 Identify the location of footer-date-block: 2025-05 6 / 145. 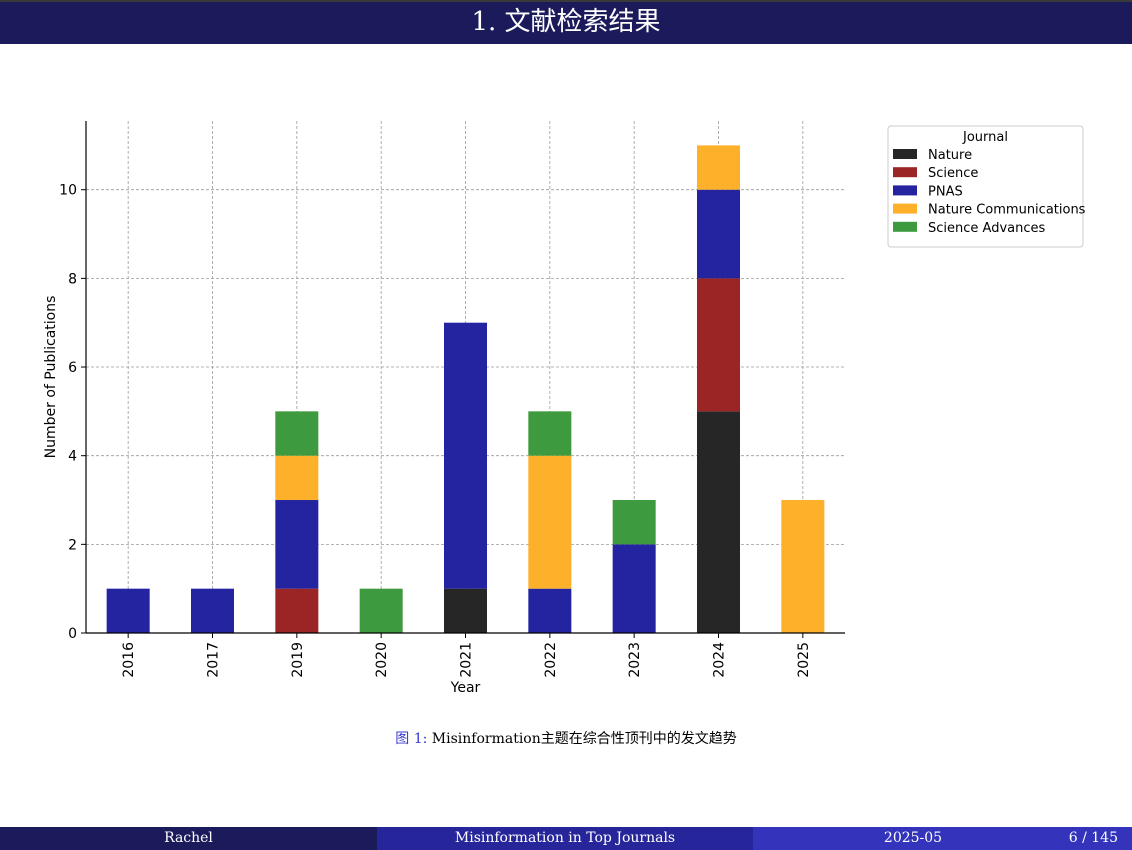
(942, 838).